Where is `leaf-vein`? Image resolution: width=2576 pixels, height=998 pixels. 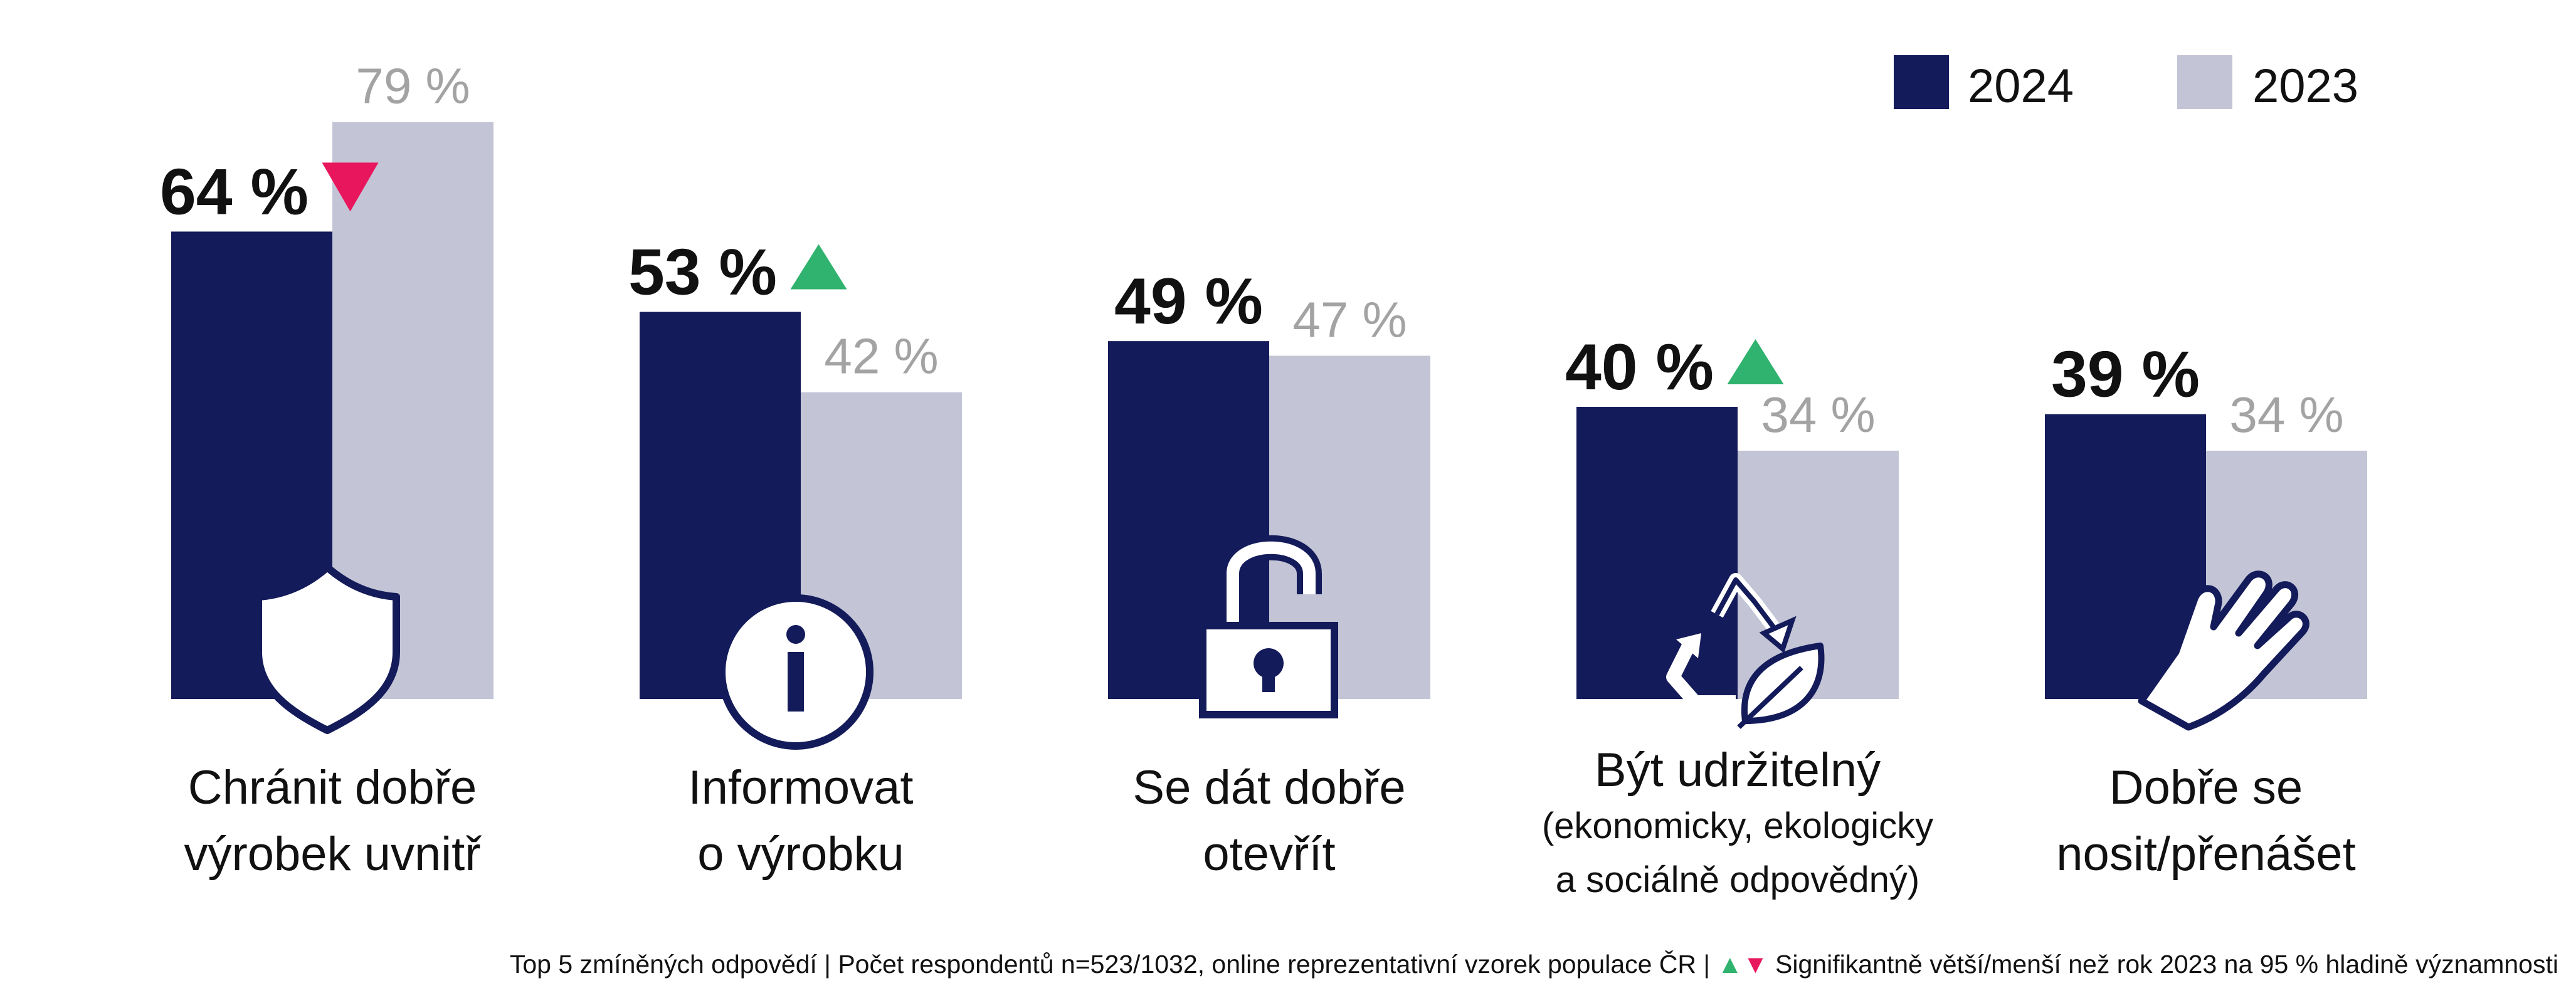
leaf-vein is located at coordinates (1770, 697).